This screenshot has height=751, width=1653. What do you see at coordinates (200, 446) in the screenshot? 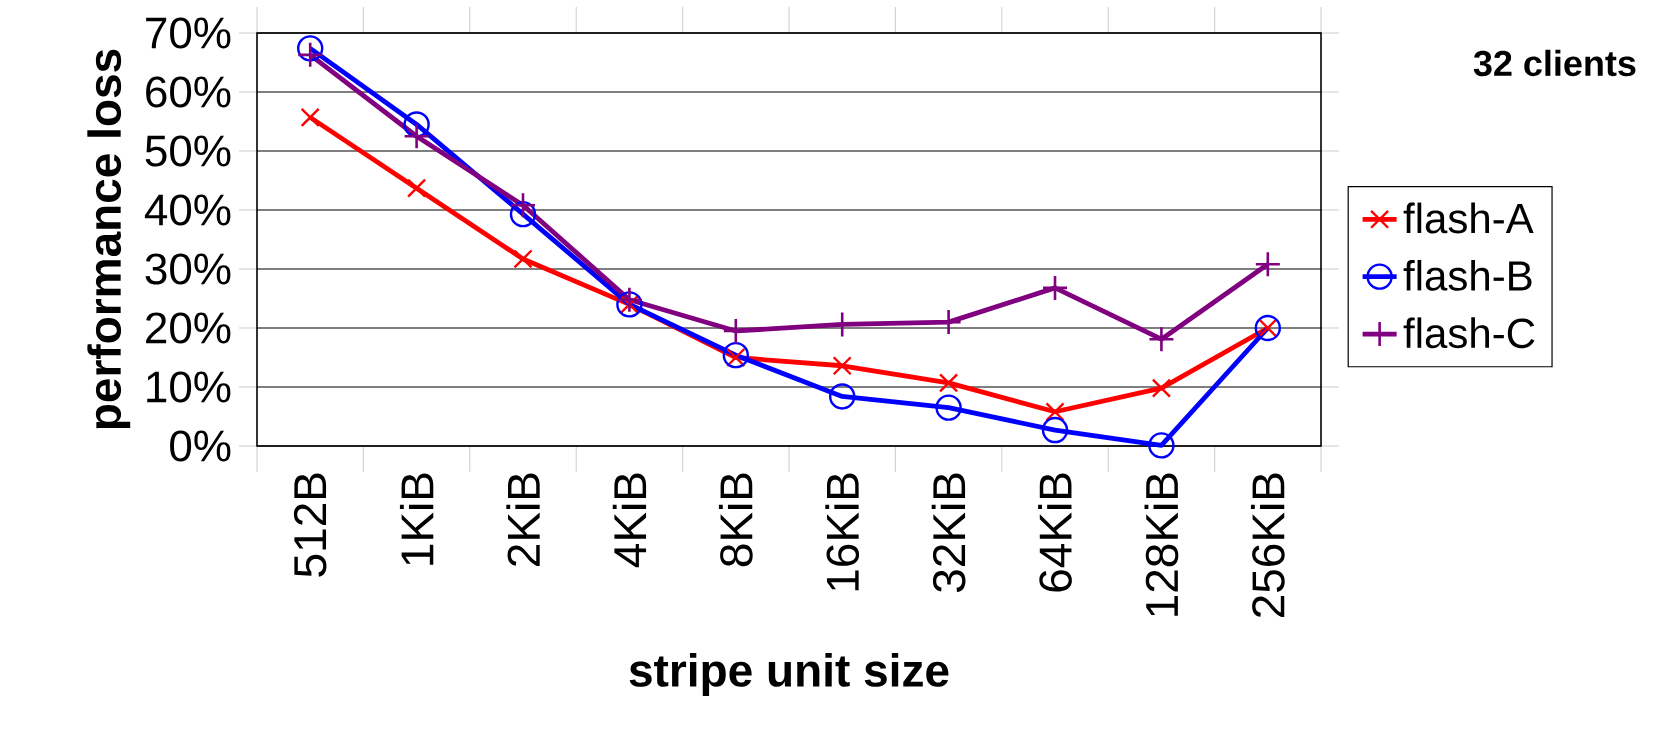
I see `y-tick-label: 0%` at bounding box center [200, 446].